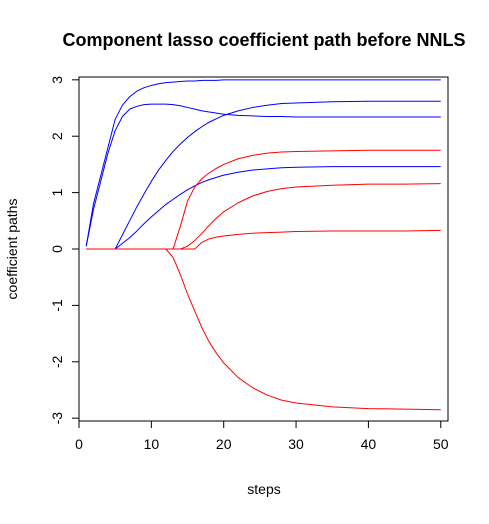  I want to click on y-axis-title: coefficient paths, so click(12, 249).